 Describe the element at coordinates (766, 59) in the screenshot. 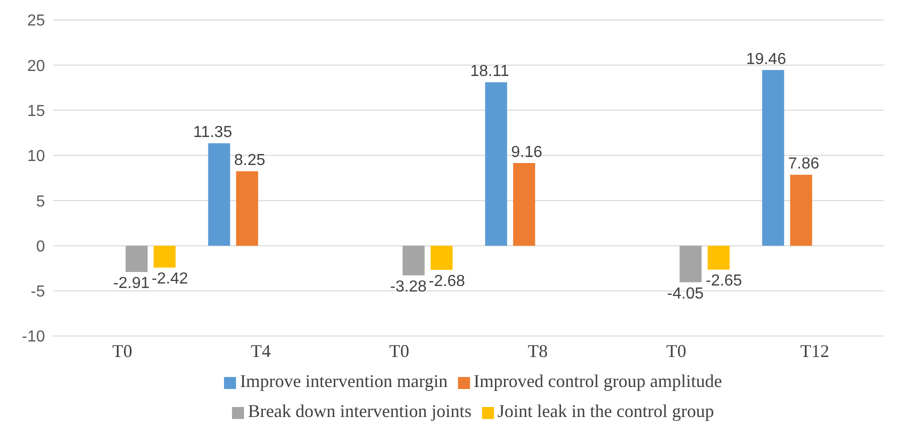

I see `data-label: 19.46` at that location.